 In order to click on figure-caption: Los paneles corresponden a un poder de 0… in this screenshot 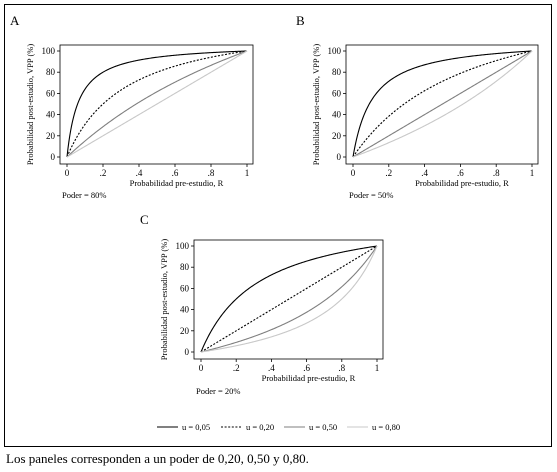, I will do `click(157, 458)`.